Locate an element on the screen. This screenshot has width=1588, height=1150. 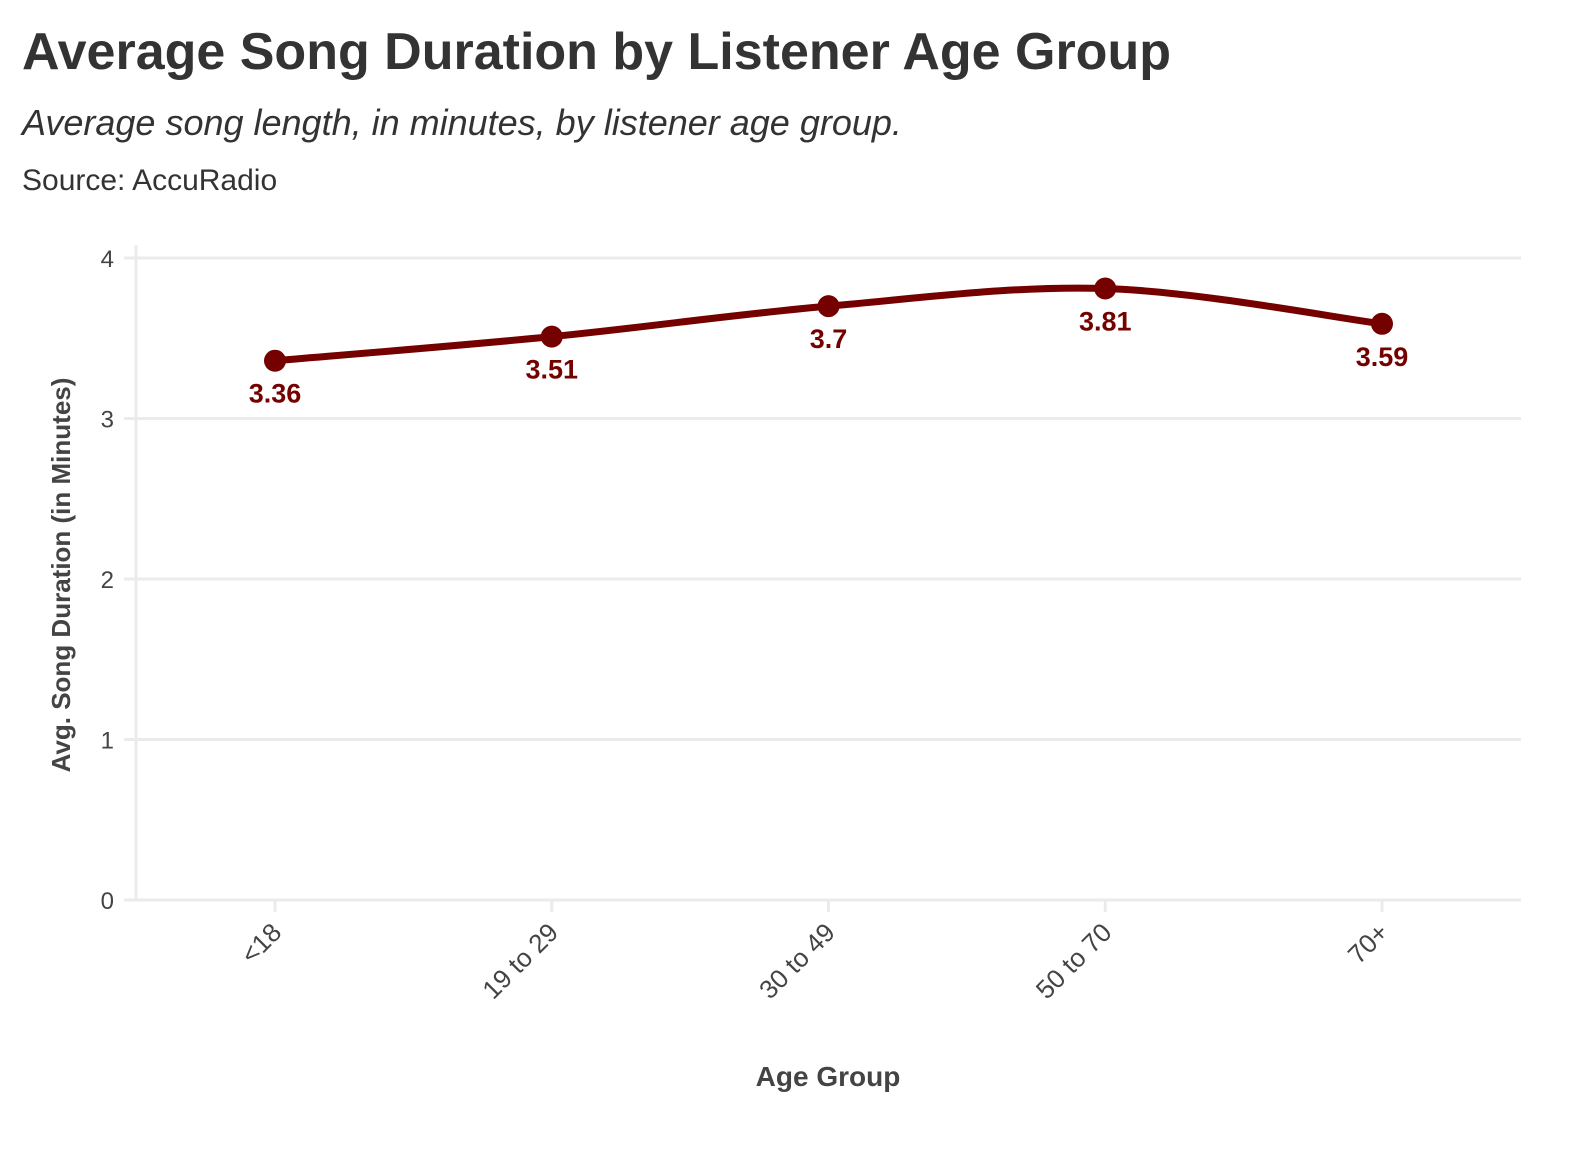
x-tick-label: 19 to 29 is located at coordinates (520, 961).